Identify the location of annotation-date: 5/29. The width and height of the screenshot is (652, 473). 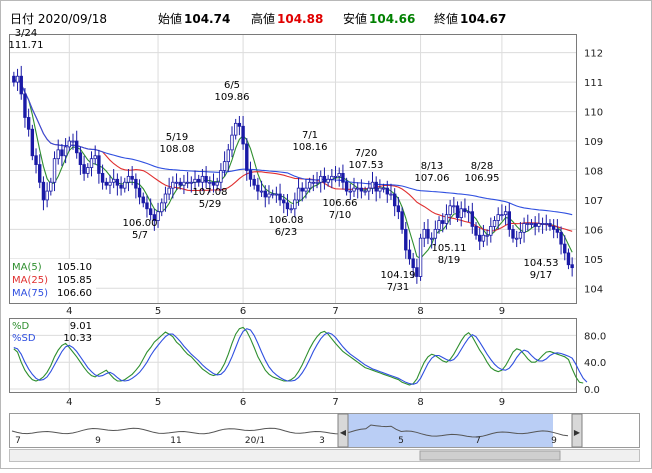
(210, 204).